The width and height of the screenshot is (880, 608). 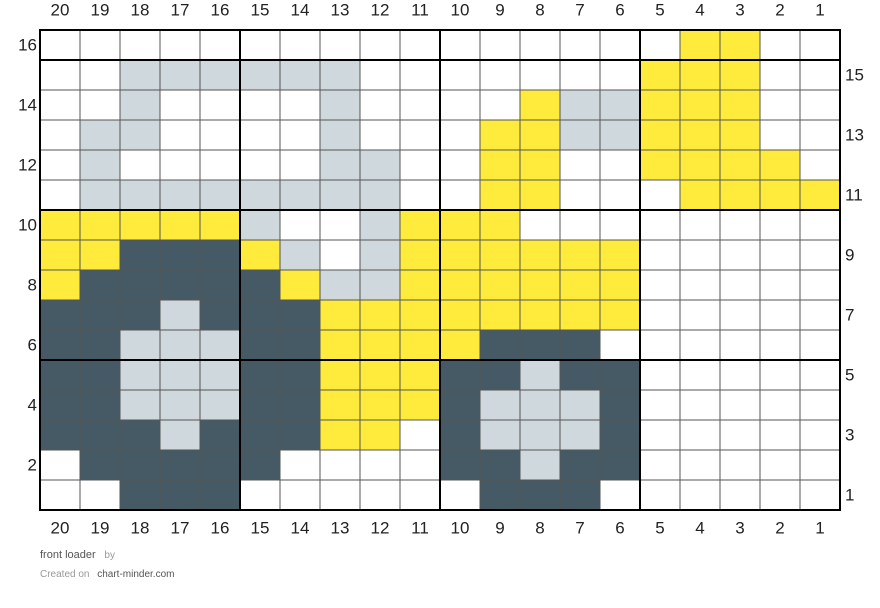 What do you see at coordinates (220, 527) in the screenshot?
I see `column-number: 16` at bounding box center [220, 527].